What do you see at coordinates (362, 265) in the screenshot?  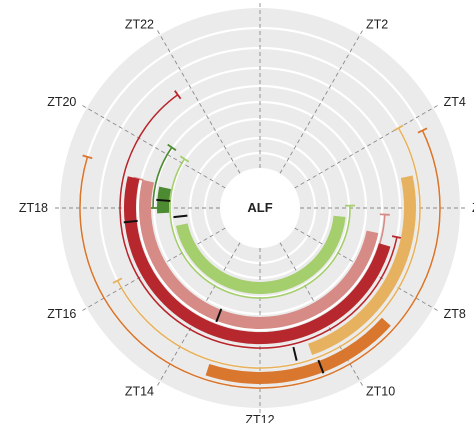 I see `series-5-bar` at bounding box center [362, 265].